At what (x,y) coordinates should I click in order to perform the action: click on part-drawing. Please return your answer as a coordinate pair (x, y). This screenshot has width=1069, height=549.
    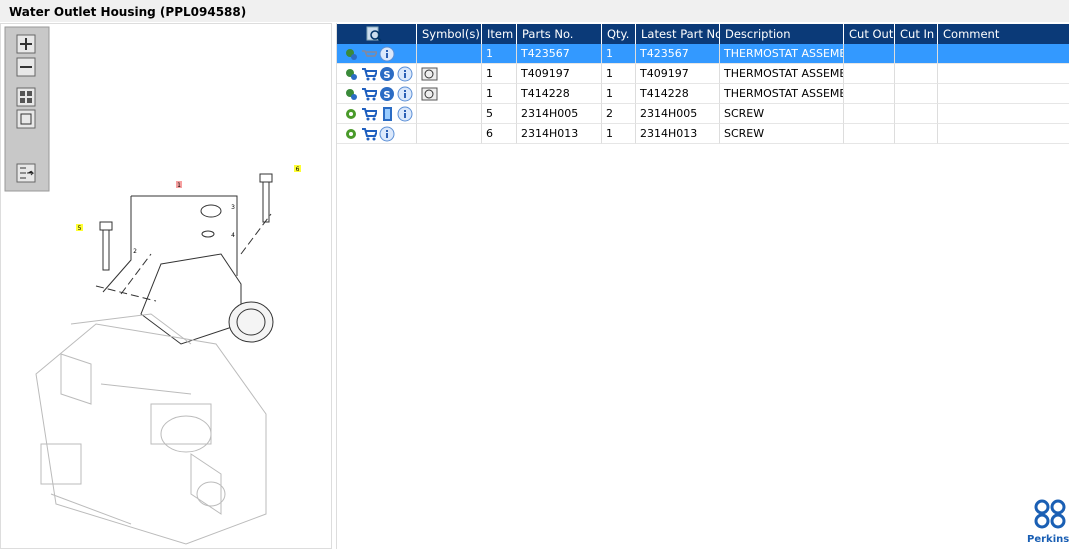
    Looking at the image, I should click on (184, 259).